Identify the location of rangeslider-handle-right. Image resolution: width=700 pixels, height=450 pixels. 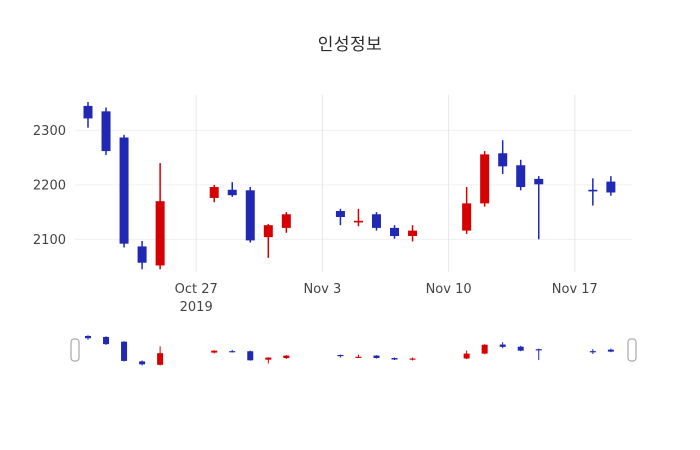
(632, 350).